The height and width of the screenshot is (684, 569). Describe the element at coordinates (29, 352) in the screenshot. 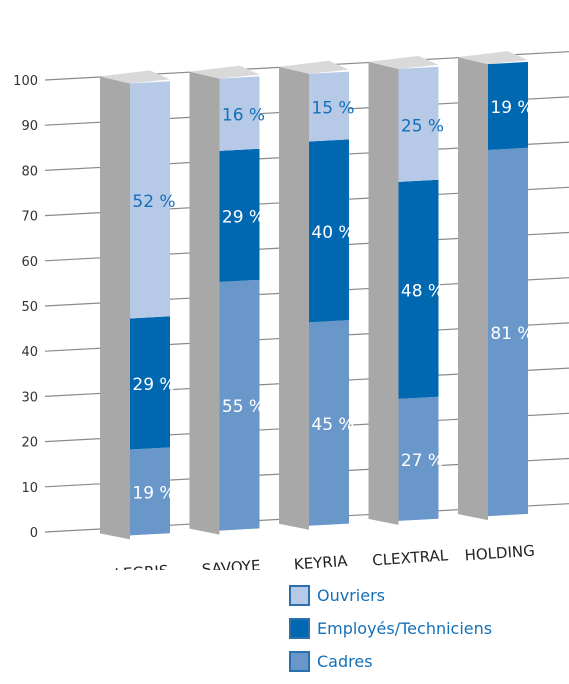

I see `y-tick-label: 40` at that location.